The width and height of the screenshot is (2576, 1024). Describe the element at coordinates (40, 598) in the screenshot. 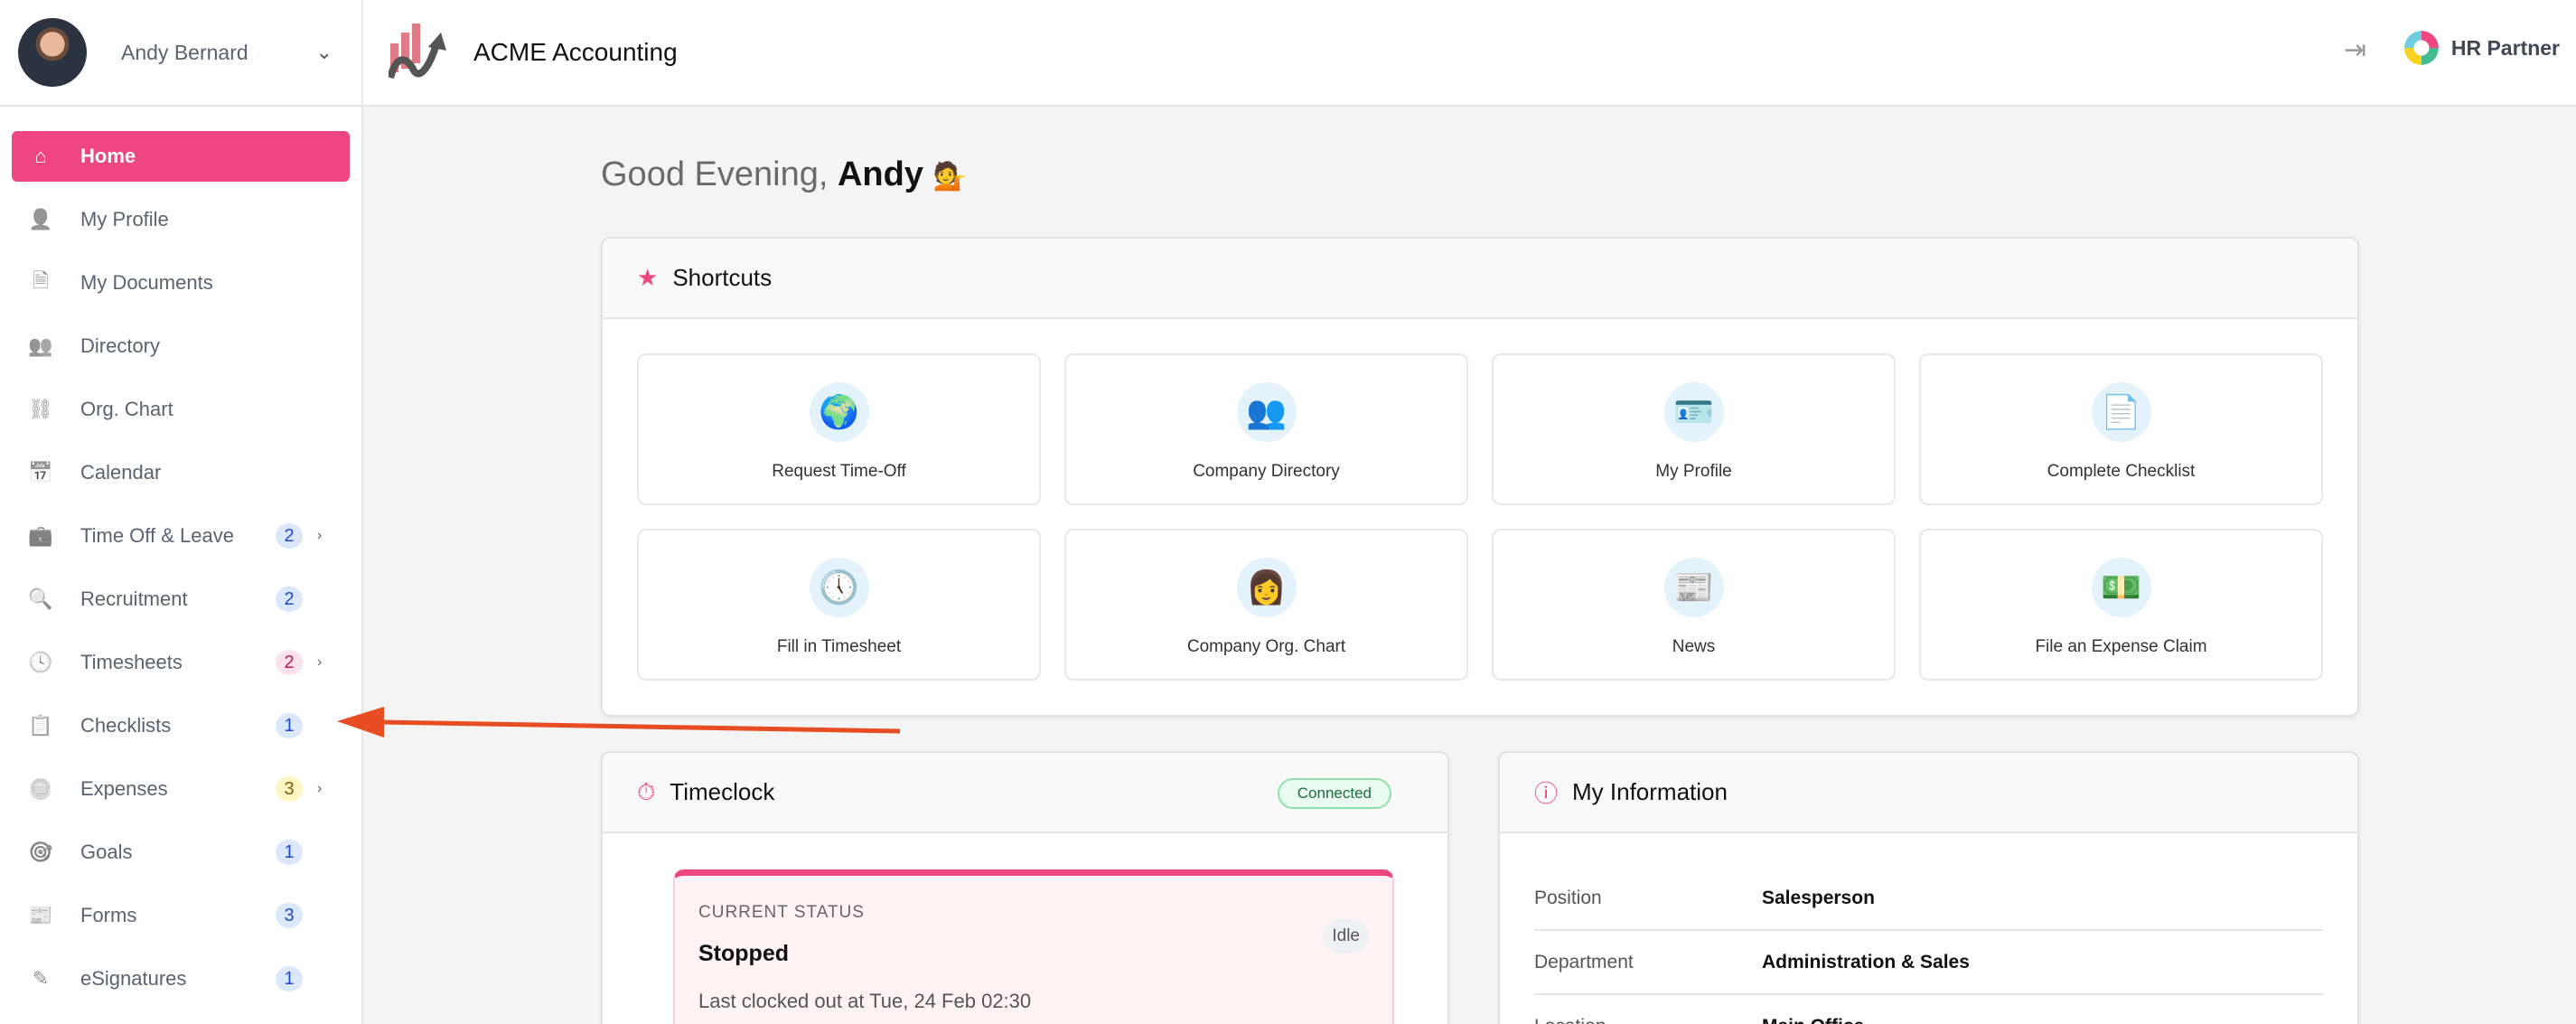

I see `recruitment-icon: 🔍` at that location.